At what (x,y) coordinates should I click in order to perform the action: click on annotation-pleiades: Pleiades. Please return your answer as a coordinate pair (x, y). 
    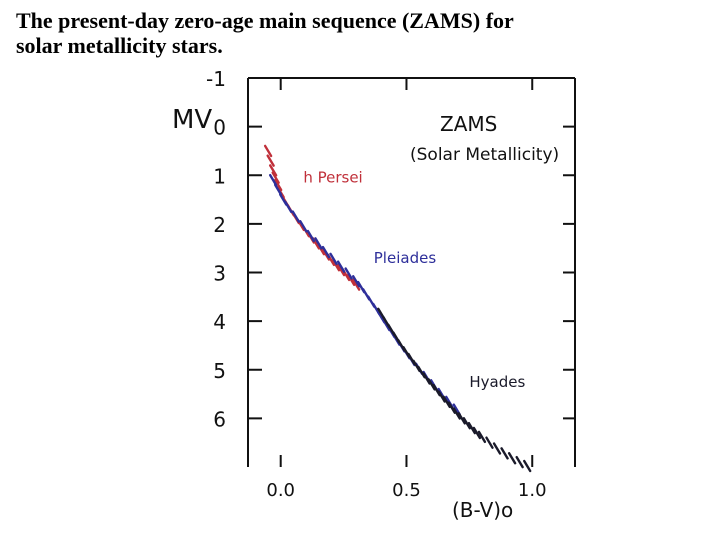
    Looking at the image, I should click on (405, 258).